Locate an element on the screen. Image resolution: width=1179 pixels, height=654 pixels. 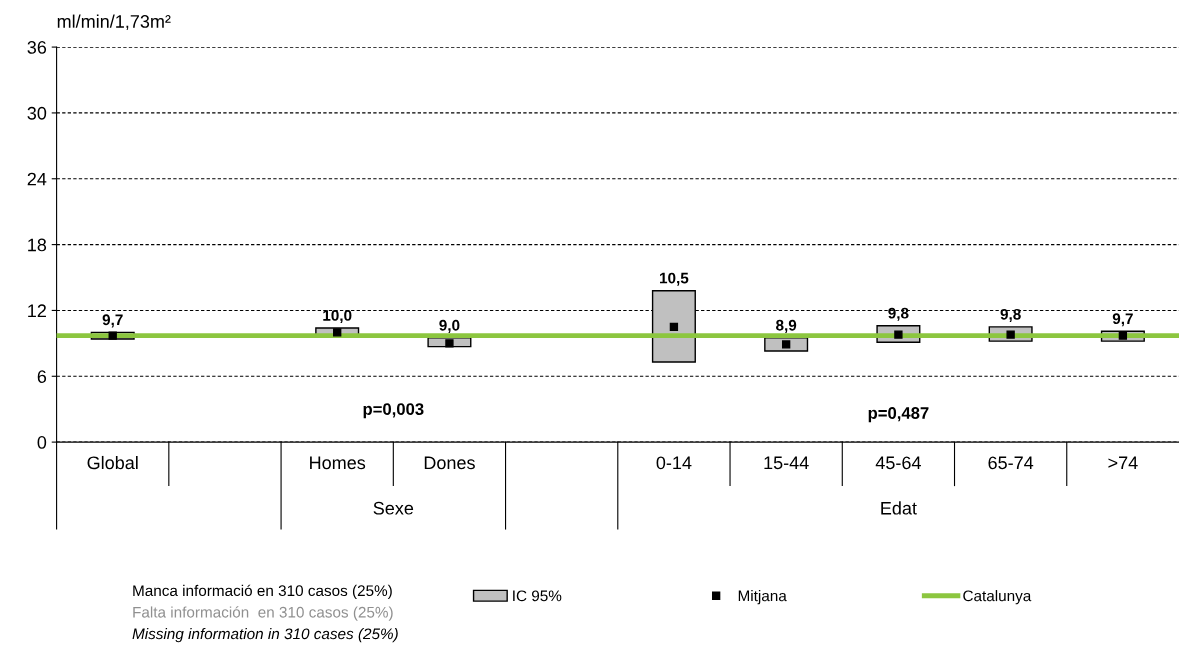
legend-label: Catalunya is located at coordinates (997, 597).